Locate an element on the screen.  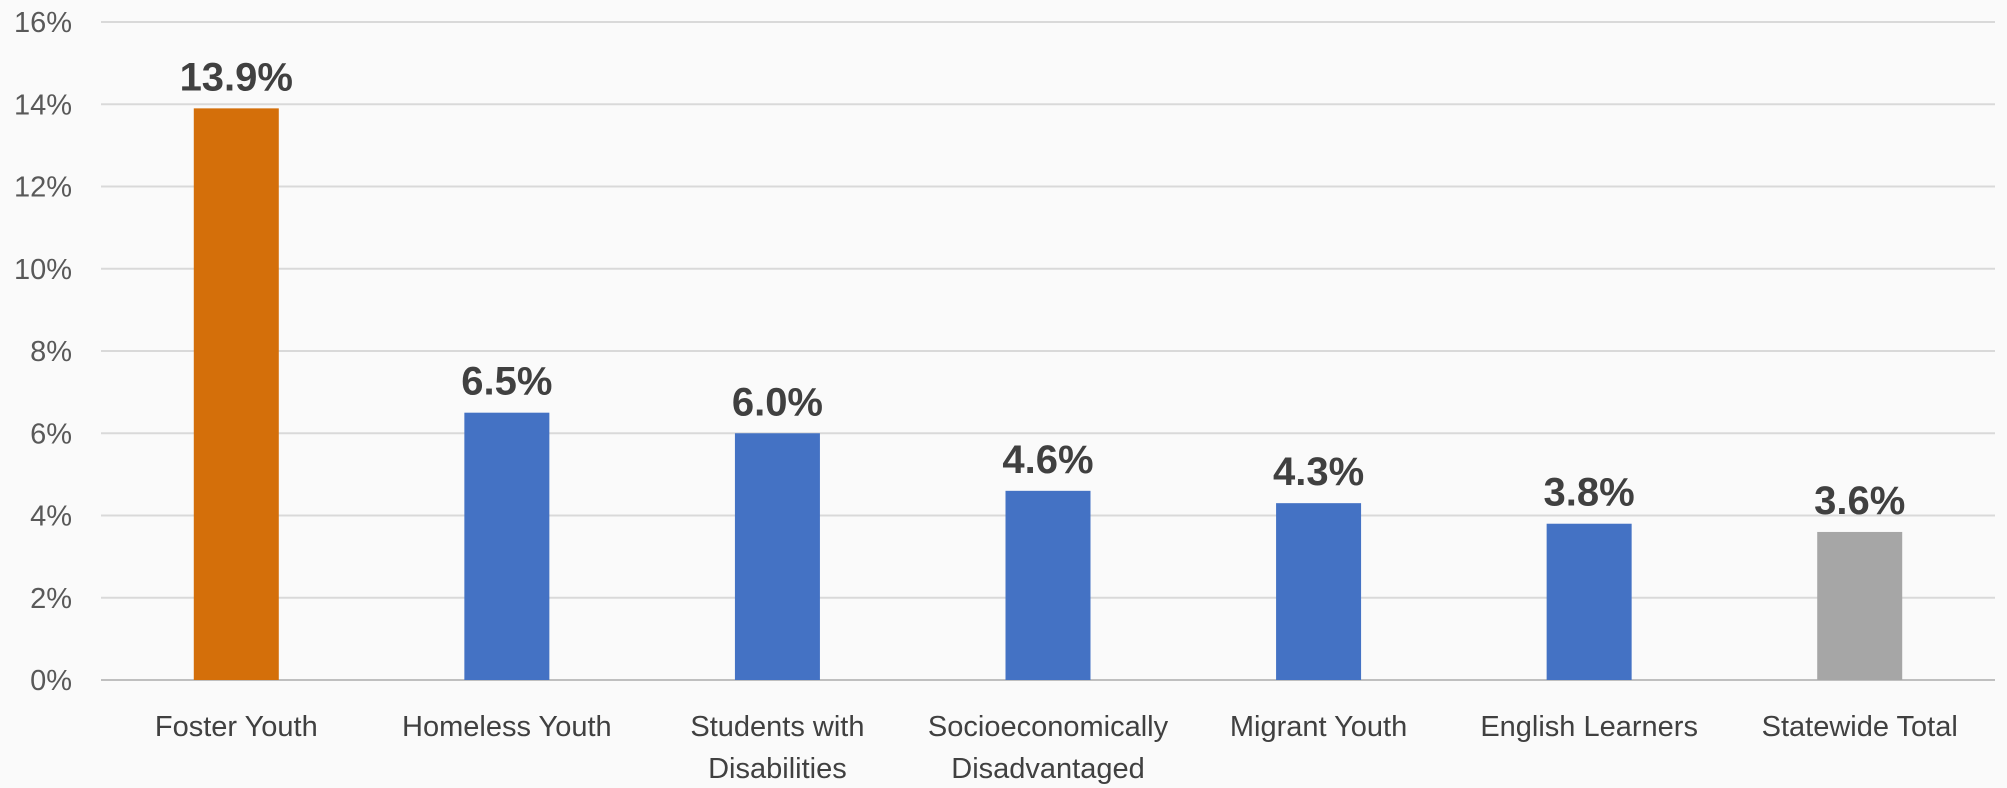
data-label: 13.9% is located at coordinates (236, 77).